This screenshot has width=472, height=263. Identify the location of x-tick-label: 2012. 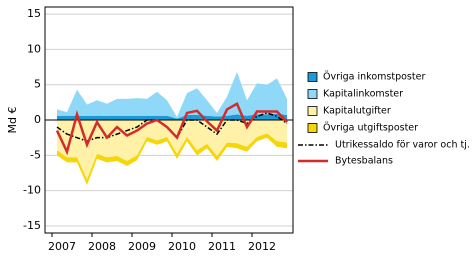
(262, 246).